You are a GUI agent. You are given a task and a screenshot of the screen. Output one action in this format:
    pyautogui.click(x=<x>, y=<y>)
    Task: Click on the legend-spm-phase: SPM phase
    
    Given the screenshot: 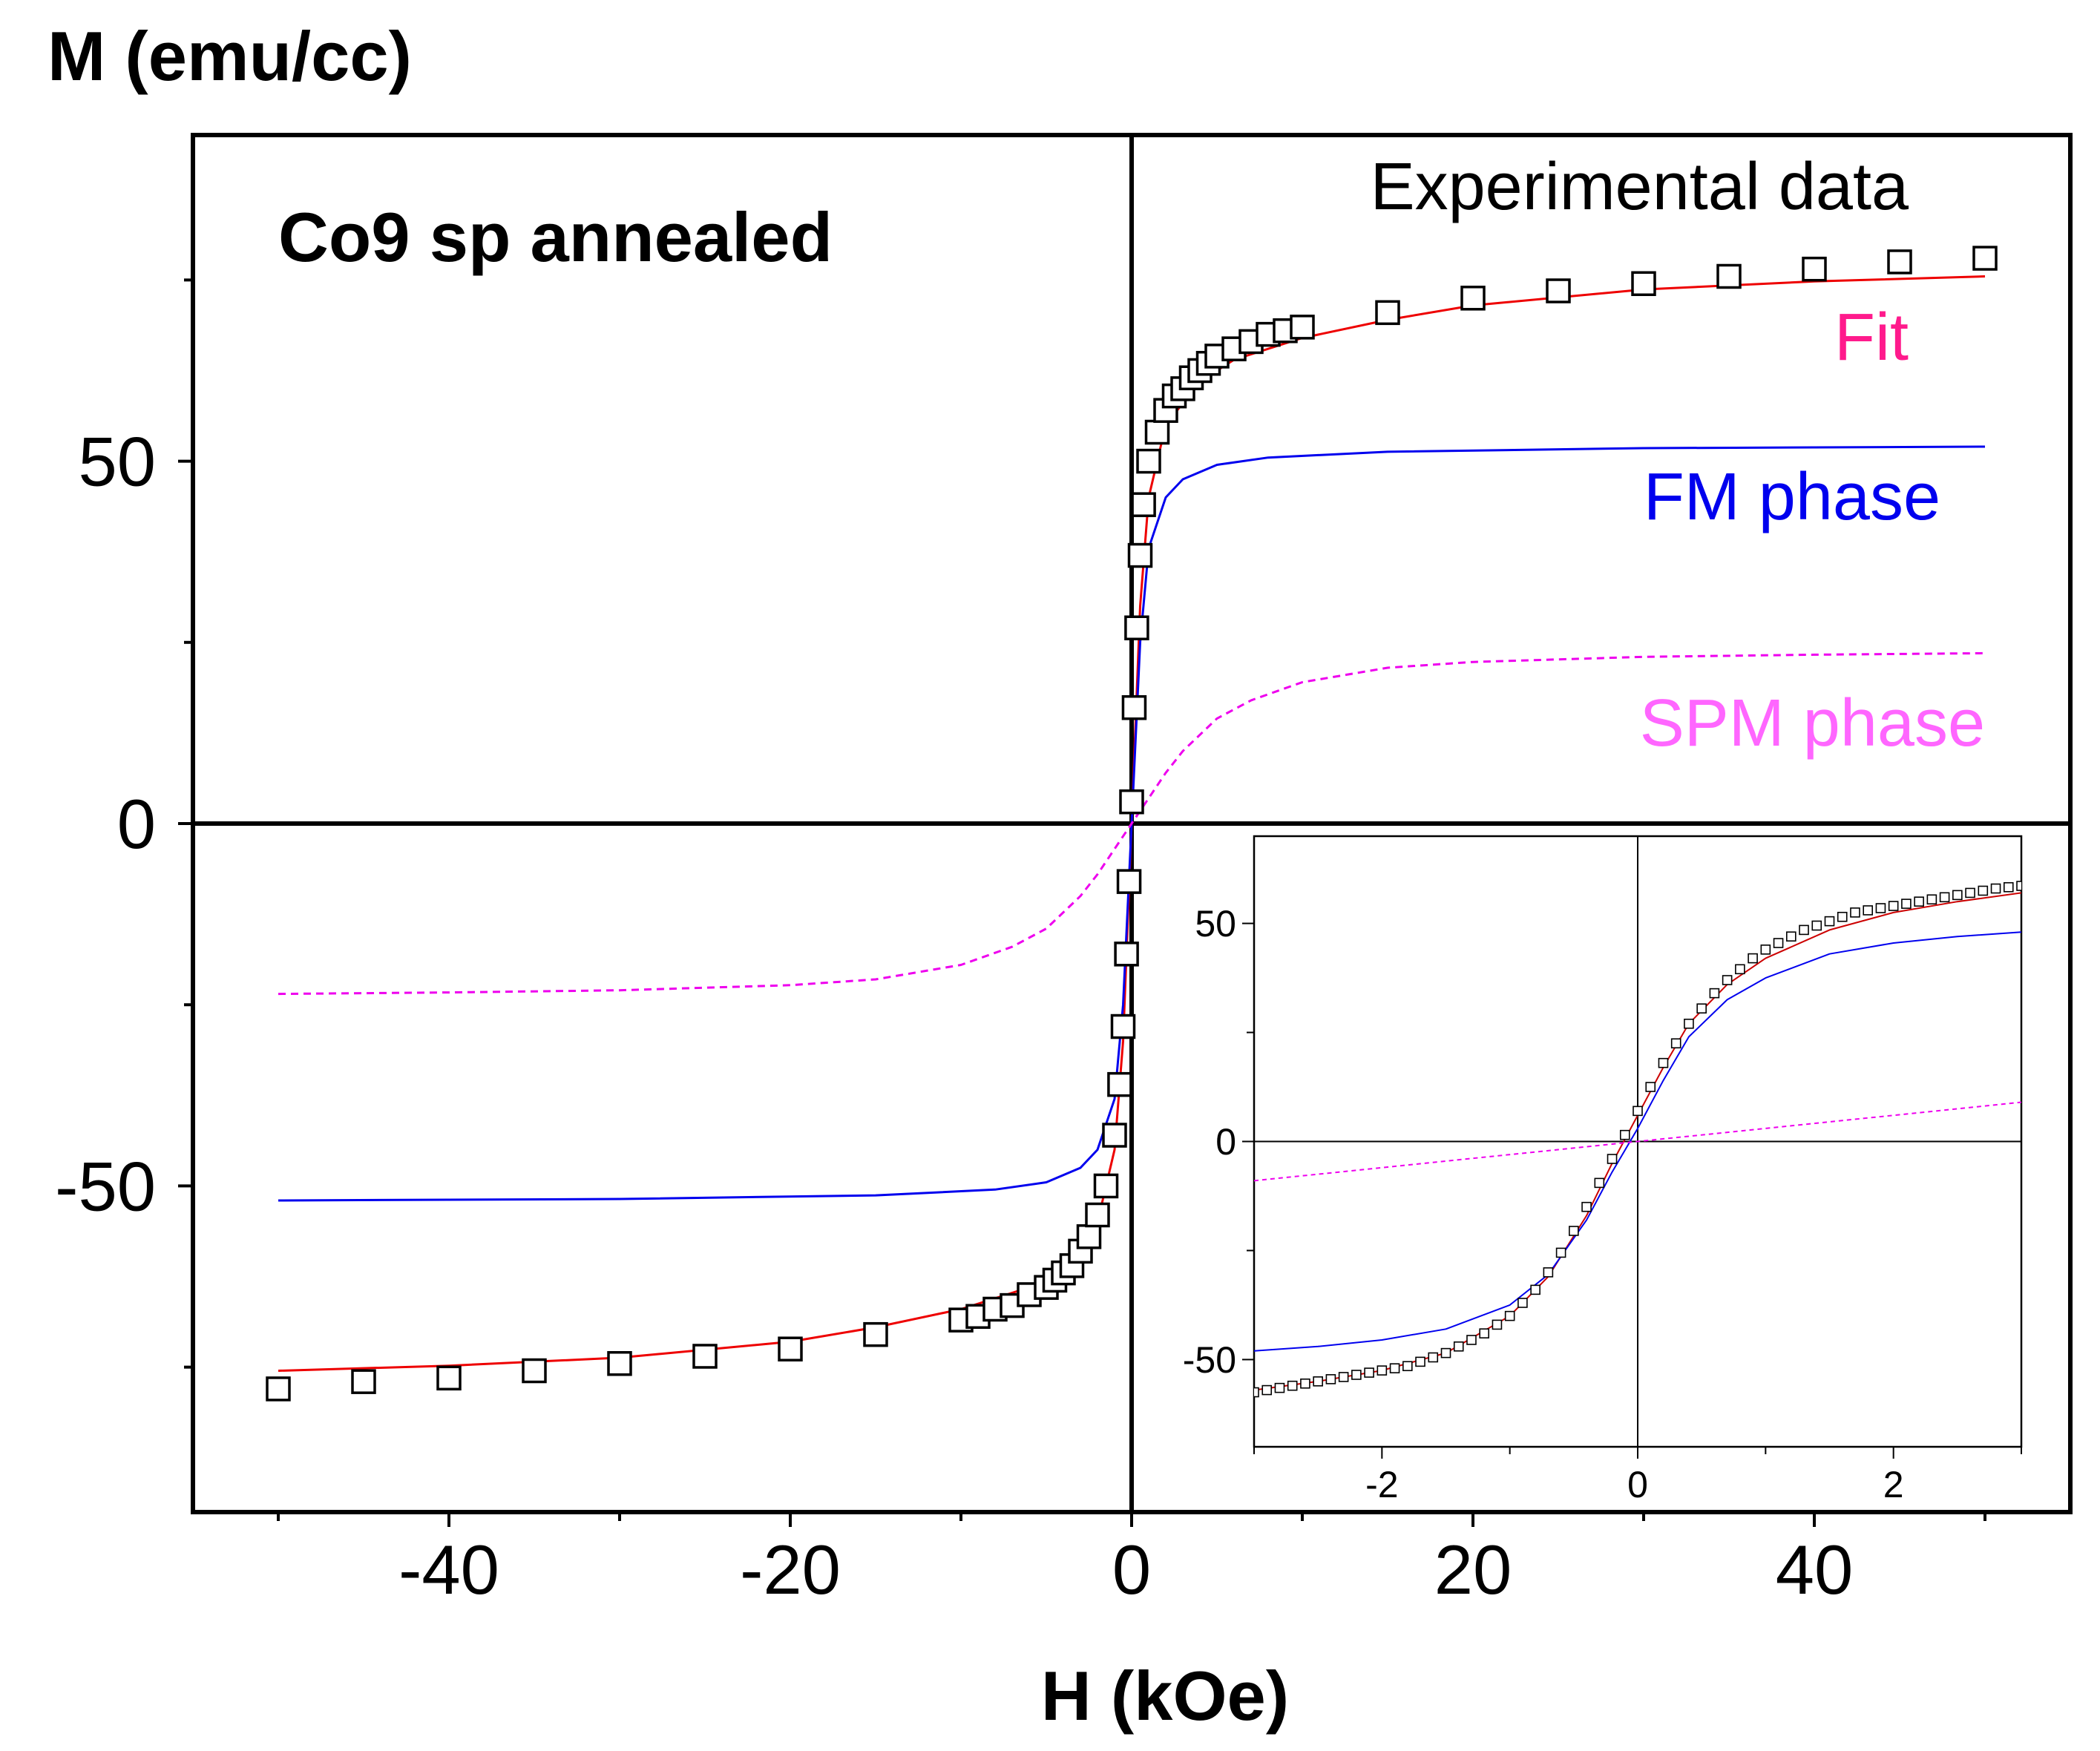 What is the action you would take?
    pyautogui.click(x=1813, y=723)
    